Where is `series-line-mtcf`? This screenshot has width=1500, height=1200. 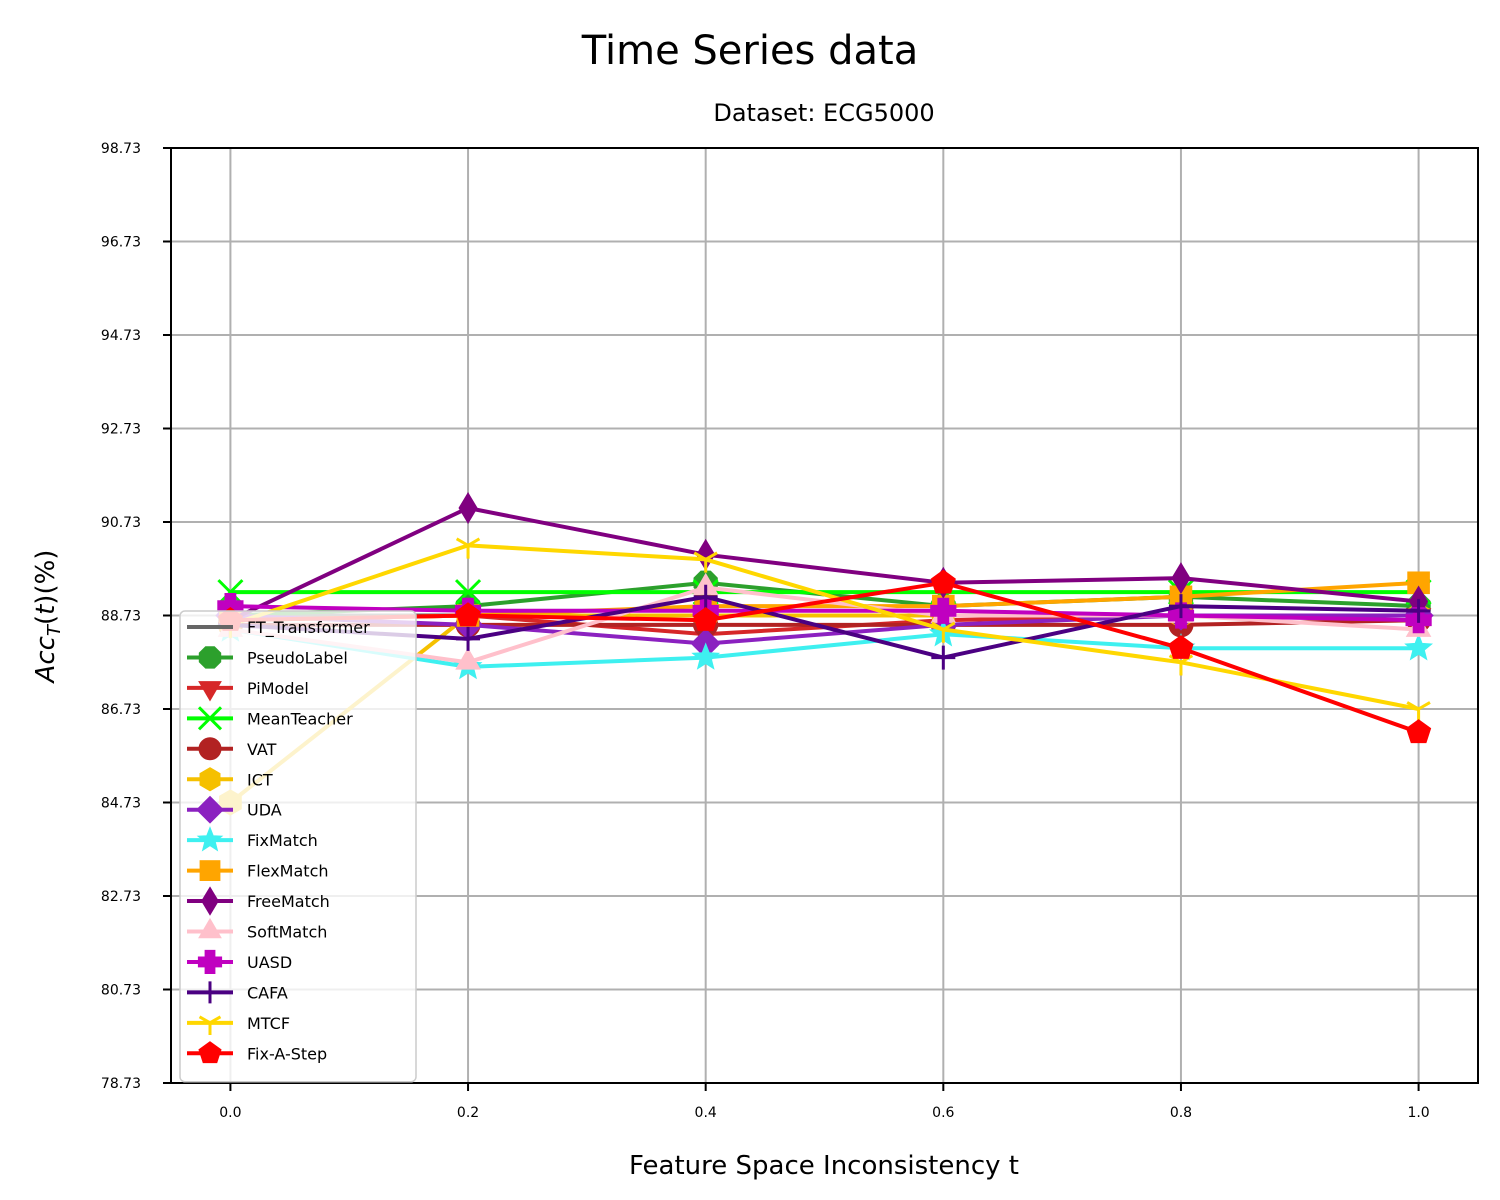 series-line-mtcf is located at coordinates (824, 627).